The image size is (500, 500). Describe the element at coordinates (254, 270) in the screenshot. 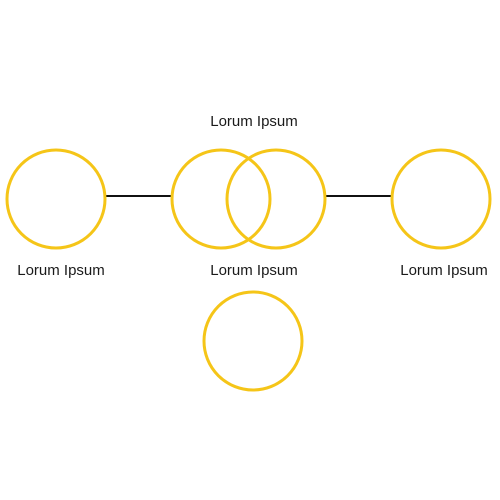

I see `label-center: Lorum Ipsum` at that location.